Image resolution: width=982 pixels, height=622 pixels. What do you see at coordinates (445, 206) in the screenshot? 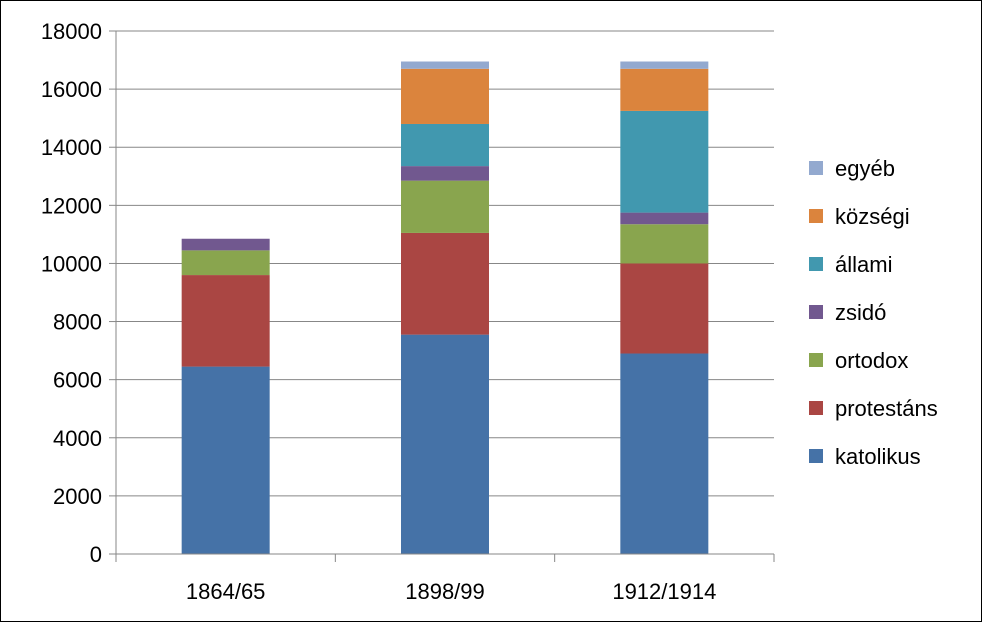
I see `bar-ortodox-1898/99` at bounding box center [445, 206].